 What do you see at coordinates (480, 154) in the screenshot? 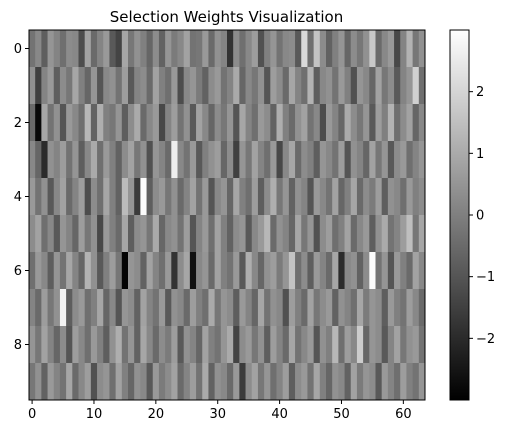
I see `colorbar-tick-label: 1` at bounding box center [480, 154].